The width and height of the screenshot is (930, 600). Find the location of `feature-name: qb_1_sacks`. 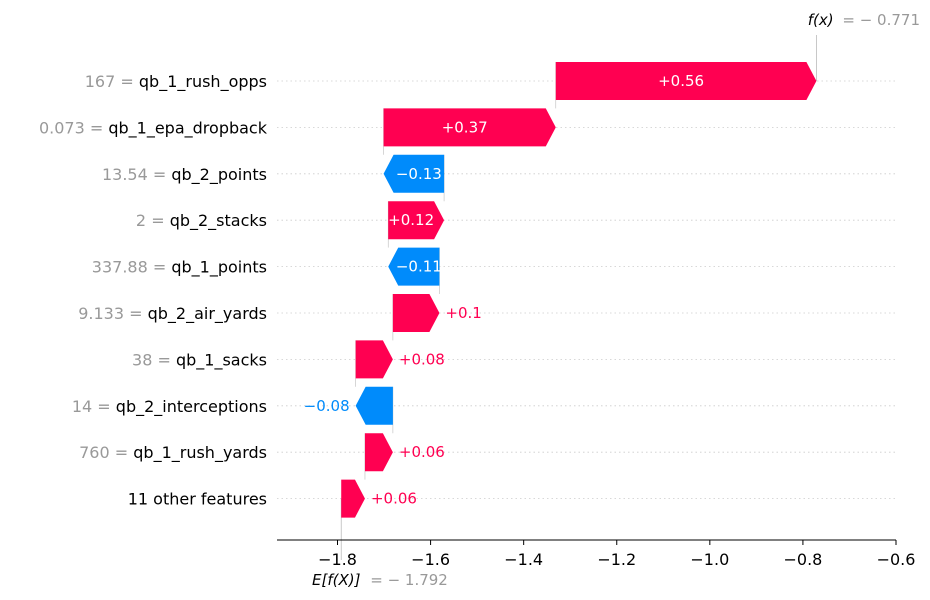

feature-name: qb_1_sacks is located at coordinates (221, 360).